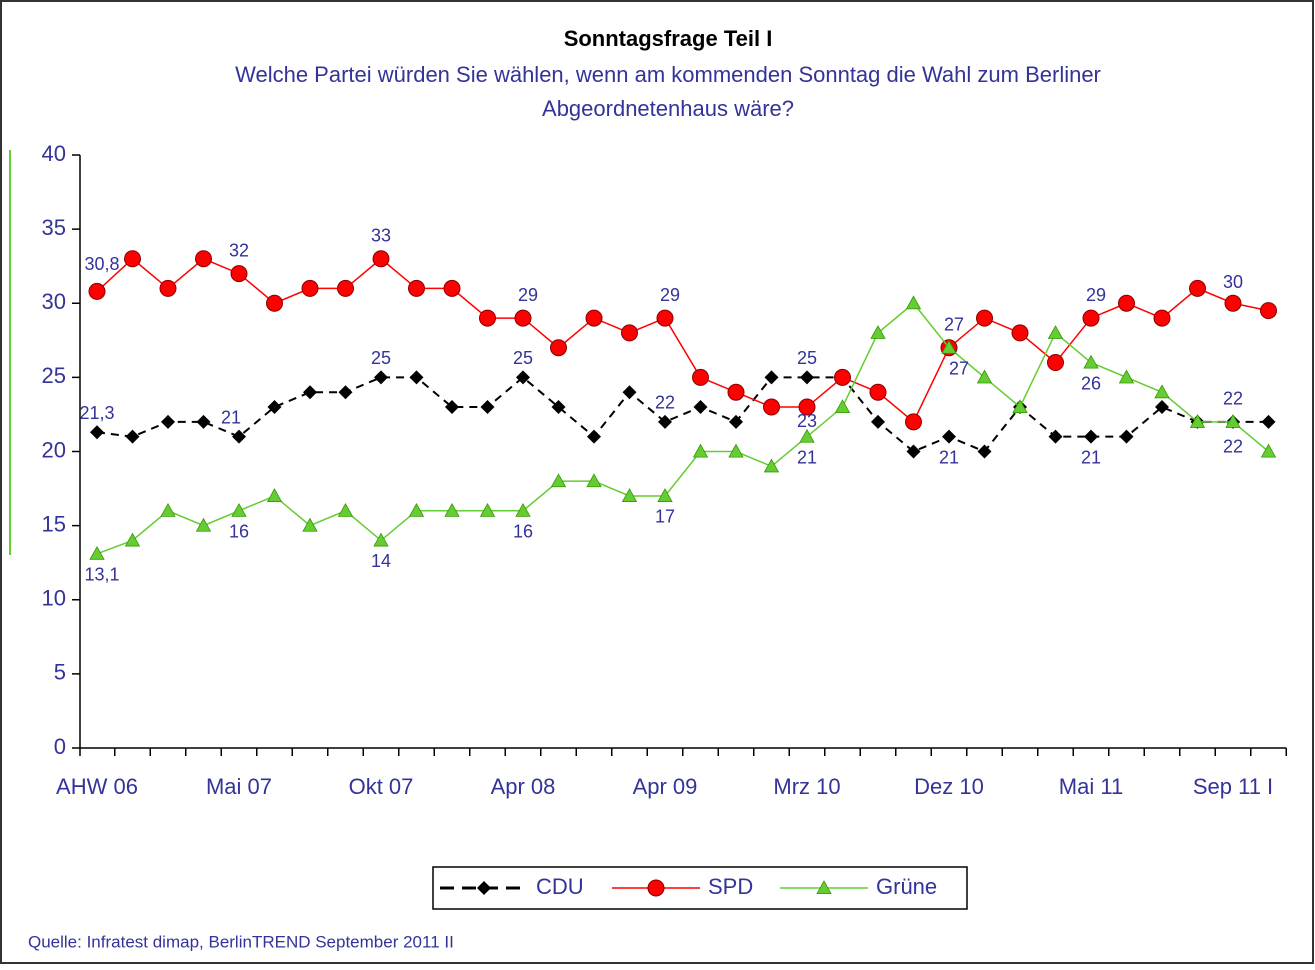 The width and height of the screenshot is (1315, 970). Describe the element at coordinates (665, 517) in the screenshot. I see `data-label: 17` at that location.